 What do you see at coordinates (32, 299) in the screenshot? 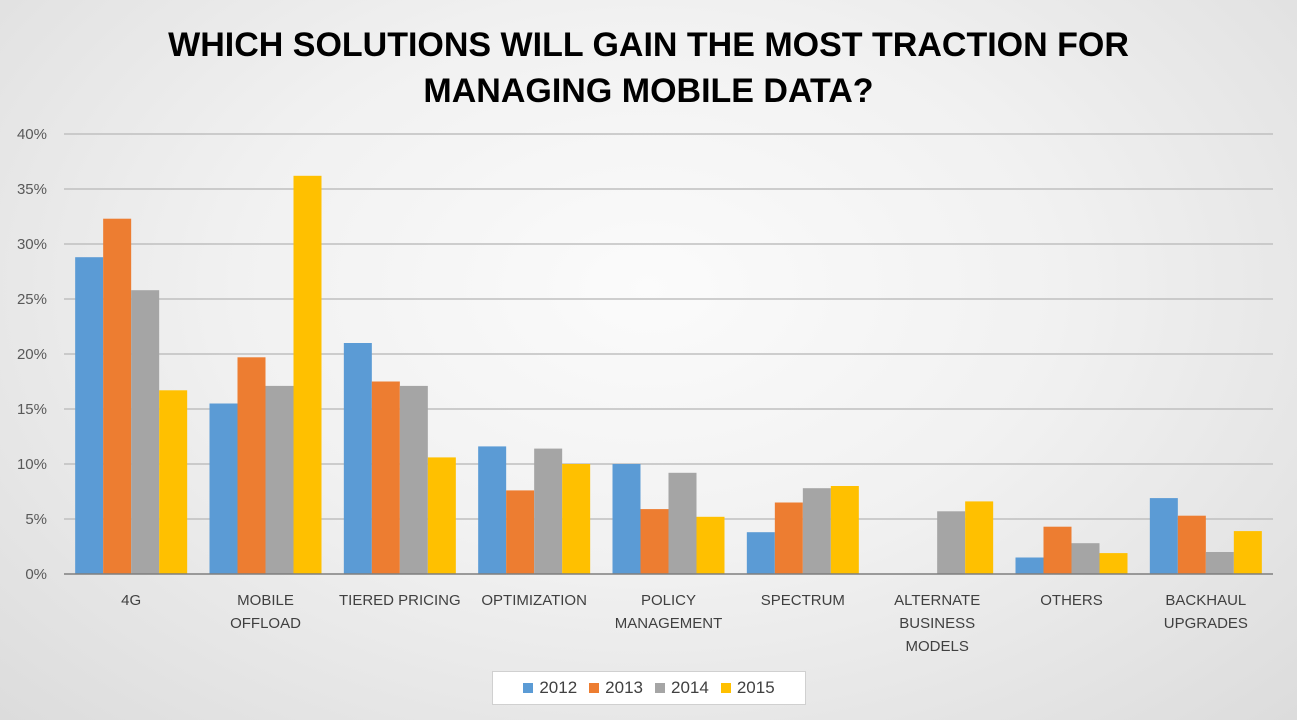
I see `y-tick-label: 25%` at bounding box center [32, 299].